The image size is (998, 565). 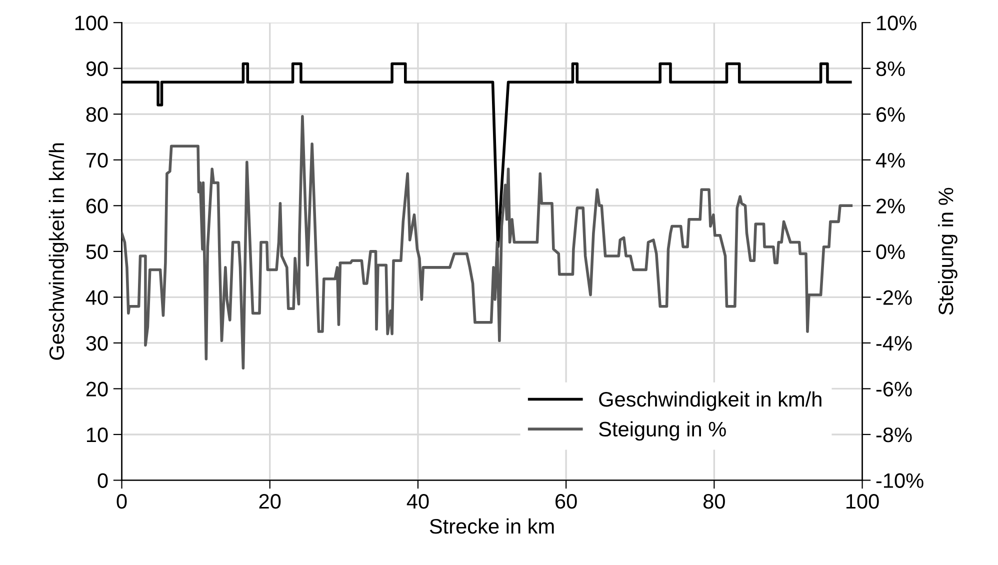 I want to click on y-tick-label: 70, so click(x=97, y=160).